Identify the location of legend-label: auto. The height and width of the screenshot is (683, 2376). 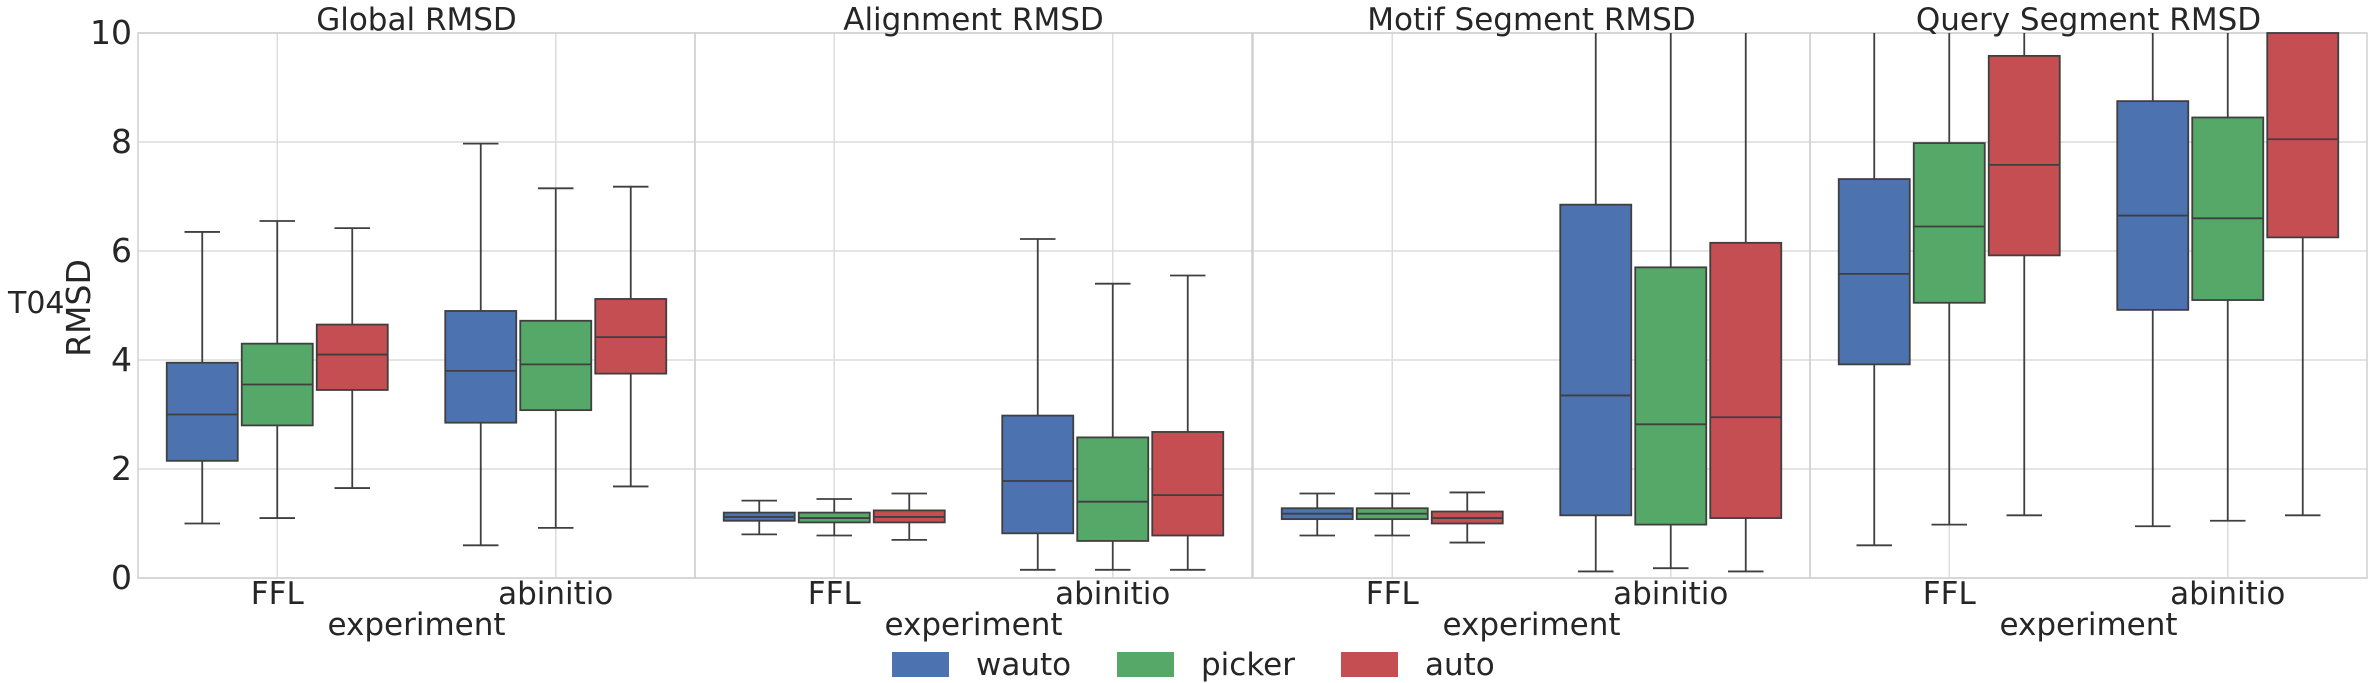
(1460, 665).